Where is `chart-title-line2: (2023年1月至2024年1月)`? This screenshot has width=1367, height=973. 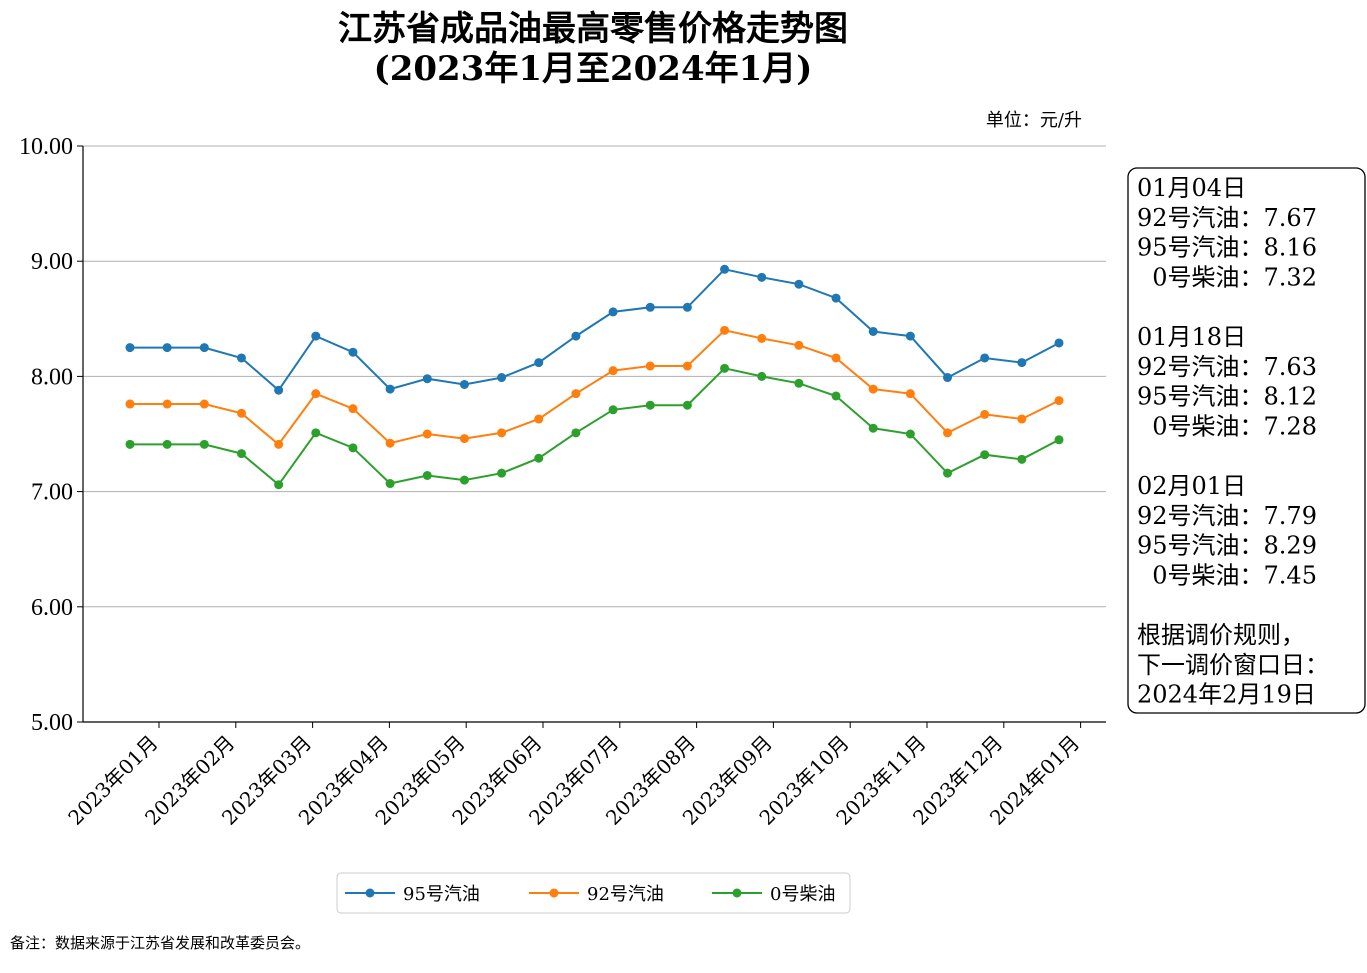
chart-title-line2: (2023年1月至2024年1月) is located at coordinates (593, 69).